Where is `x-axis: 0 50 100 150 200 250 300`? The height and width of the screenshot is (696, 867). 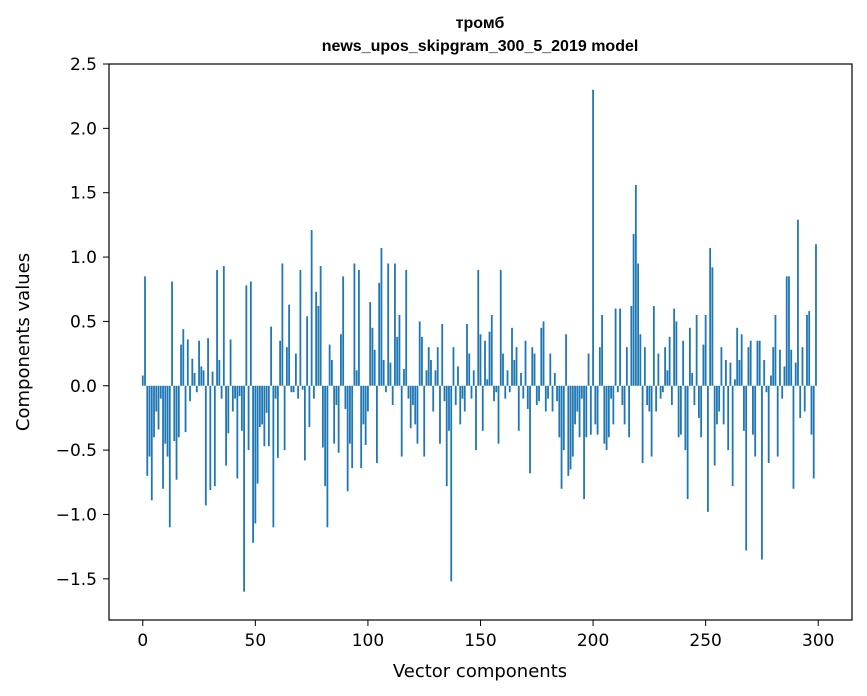 x-axis: 0 50 100 150 200 250 300 is located at coordinates (485, 635).